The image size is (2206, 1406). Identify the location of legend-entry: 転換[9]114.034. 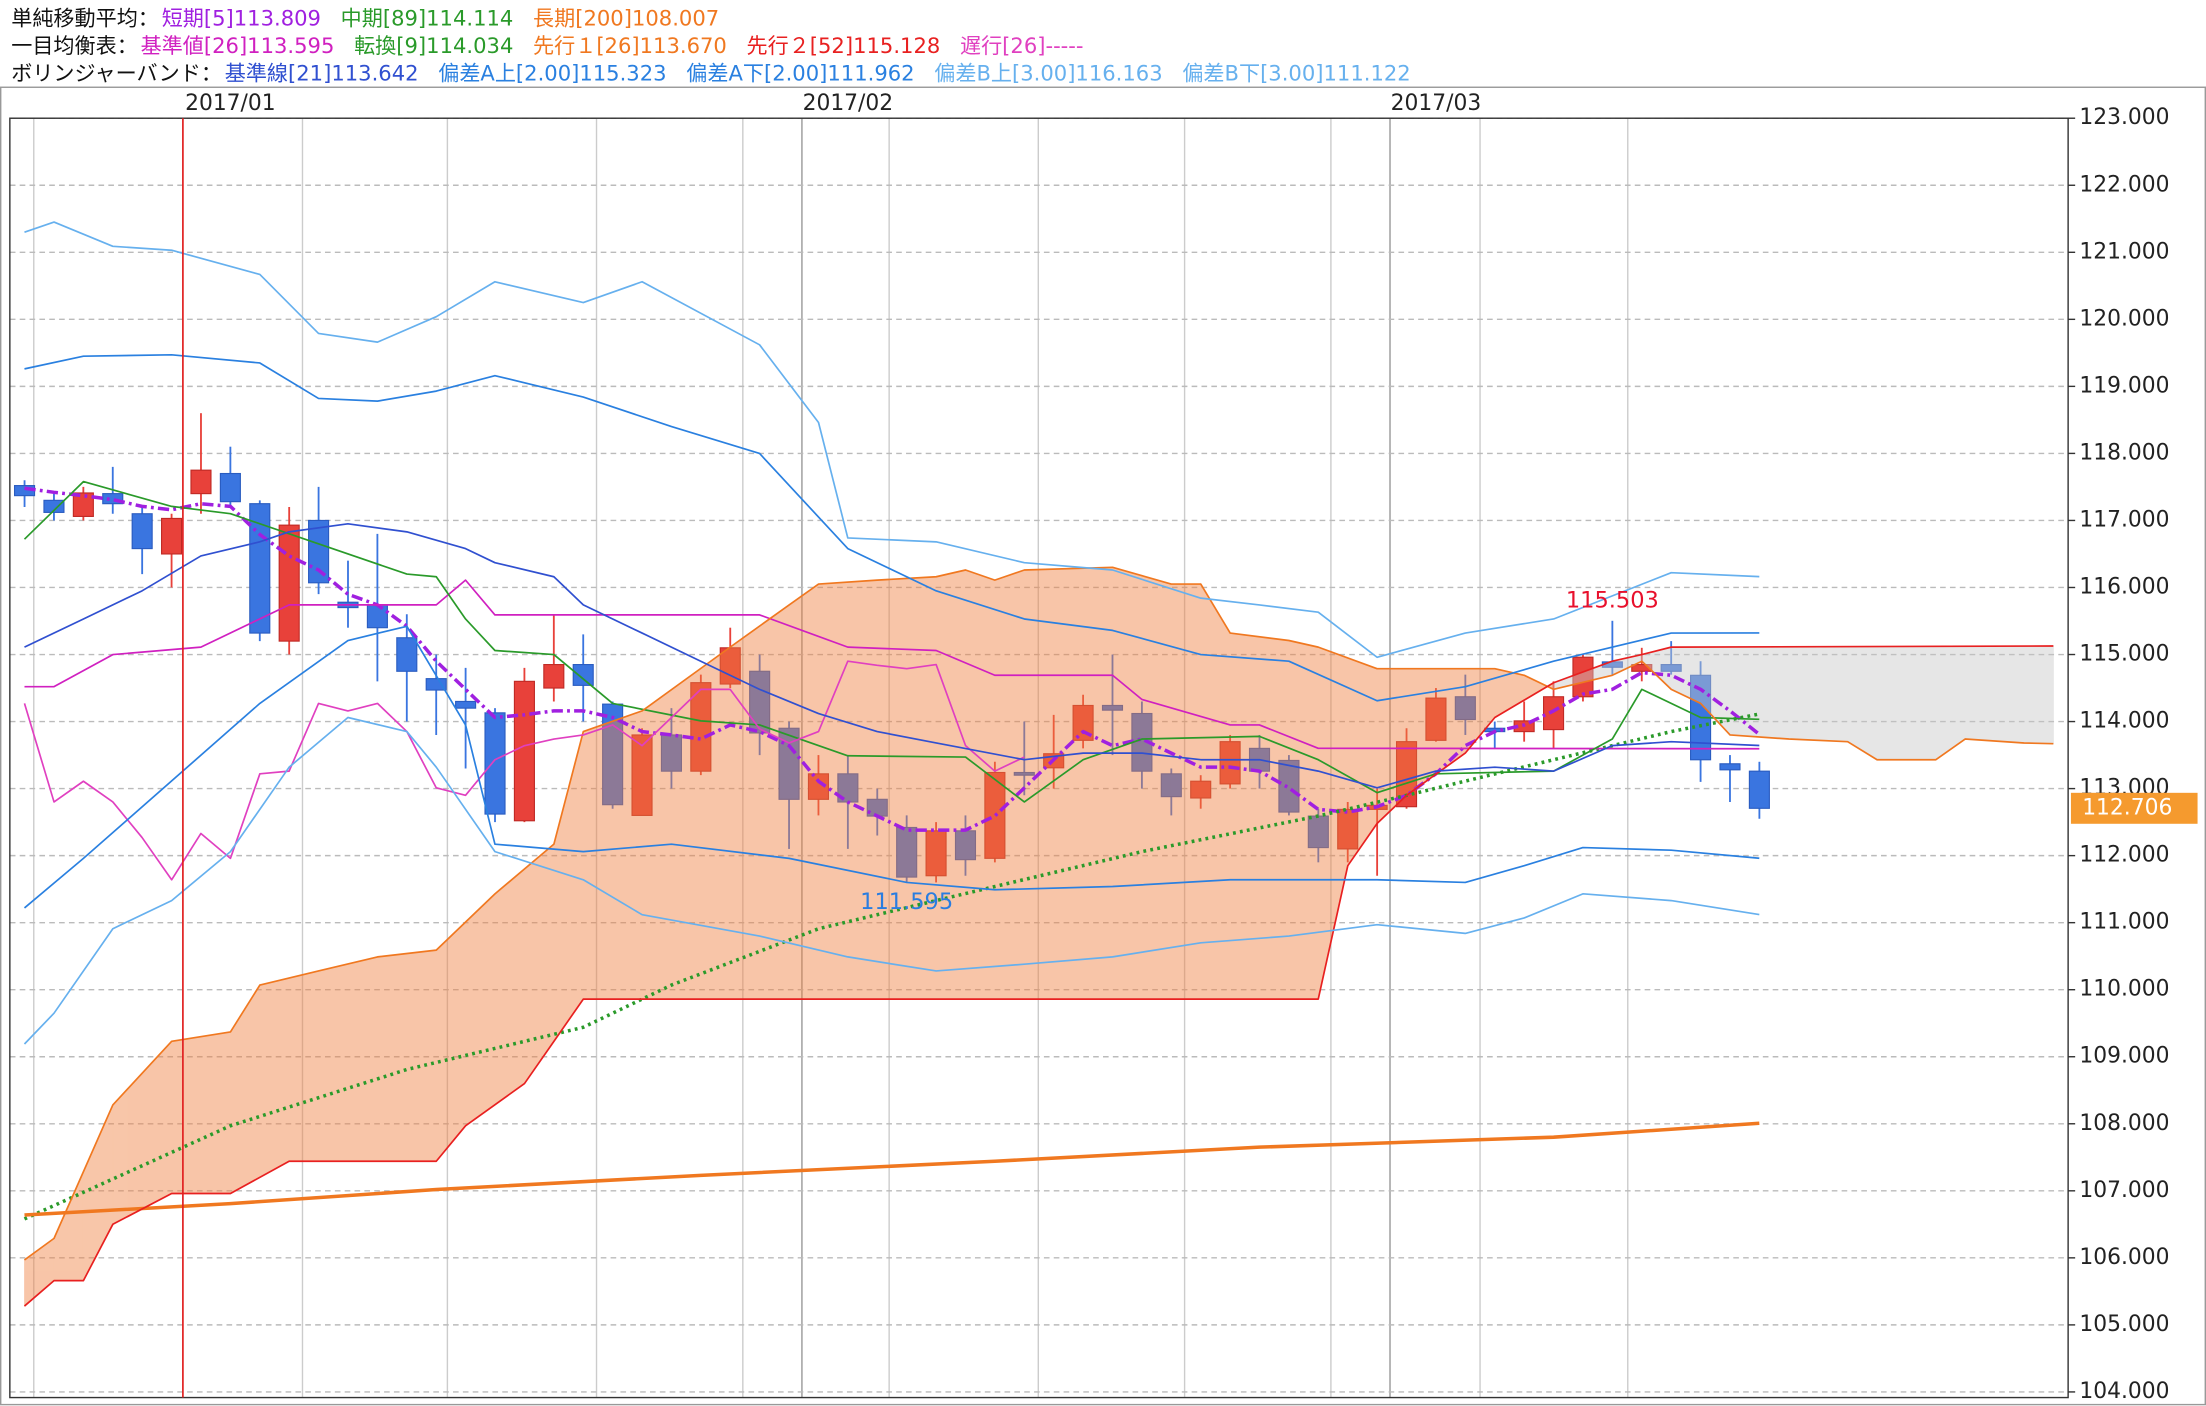
(433, 45).